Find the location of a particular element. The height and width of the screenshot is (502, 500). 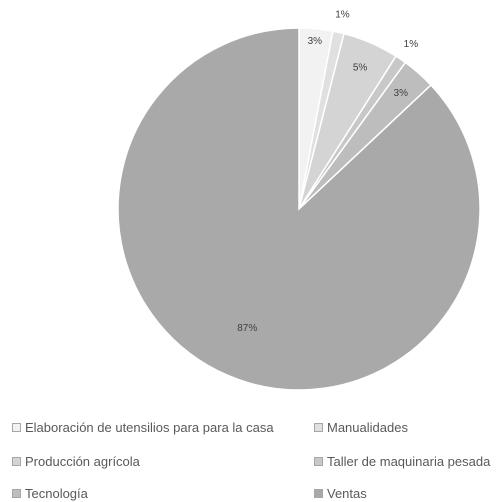

legend-item-tecnologia: Tecnología is located at coordinates (50, 493).